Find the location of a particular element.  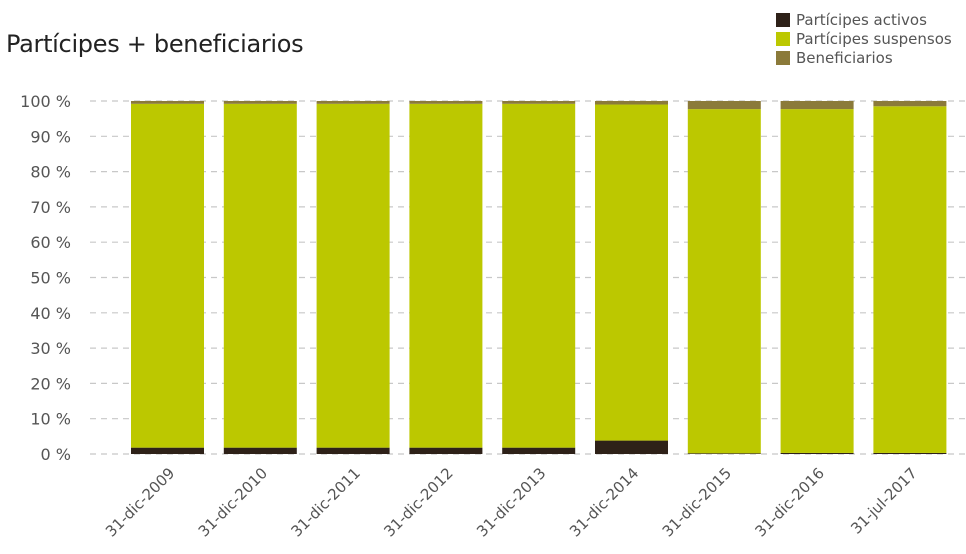

legend-swatch-participes-suspensos is located at coordinates (783, 38).